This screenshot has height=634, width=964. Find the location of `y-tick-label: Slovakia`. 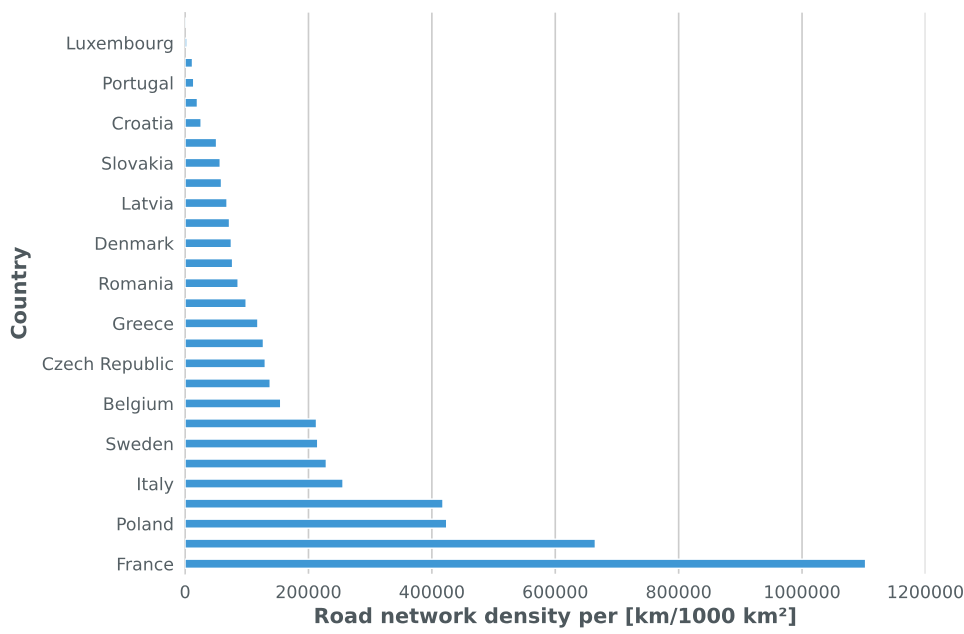

y-tick-label: Slovakia is located at coordinates (137, 163).